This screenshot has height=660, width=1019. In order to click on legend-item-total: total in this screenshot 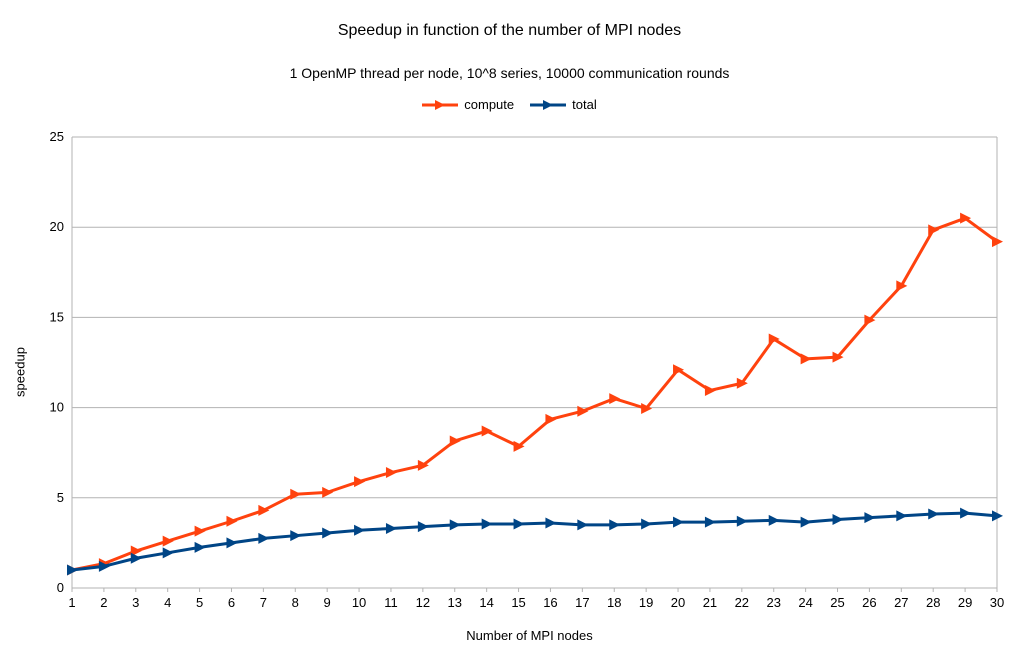, I will do `click(563, 104)`.